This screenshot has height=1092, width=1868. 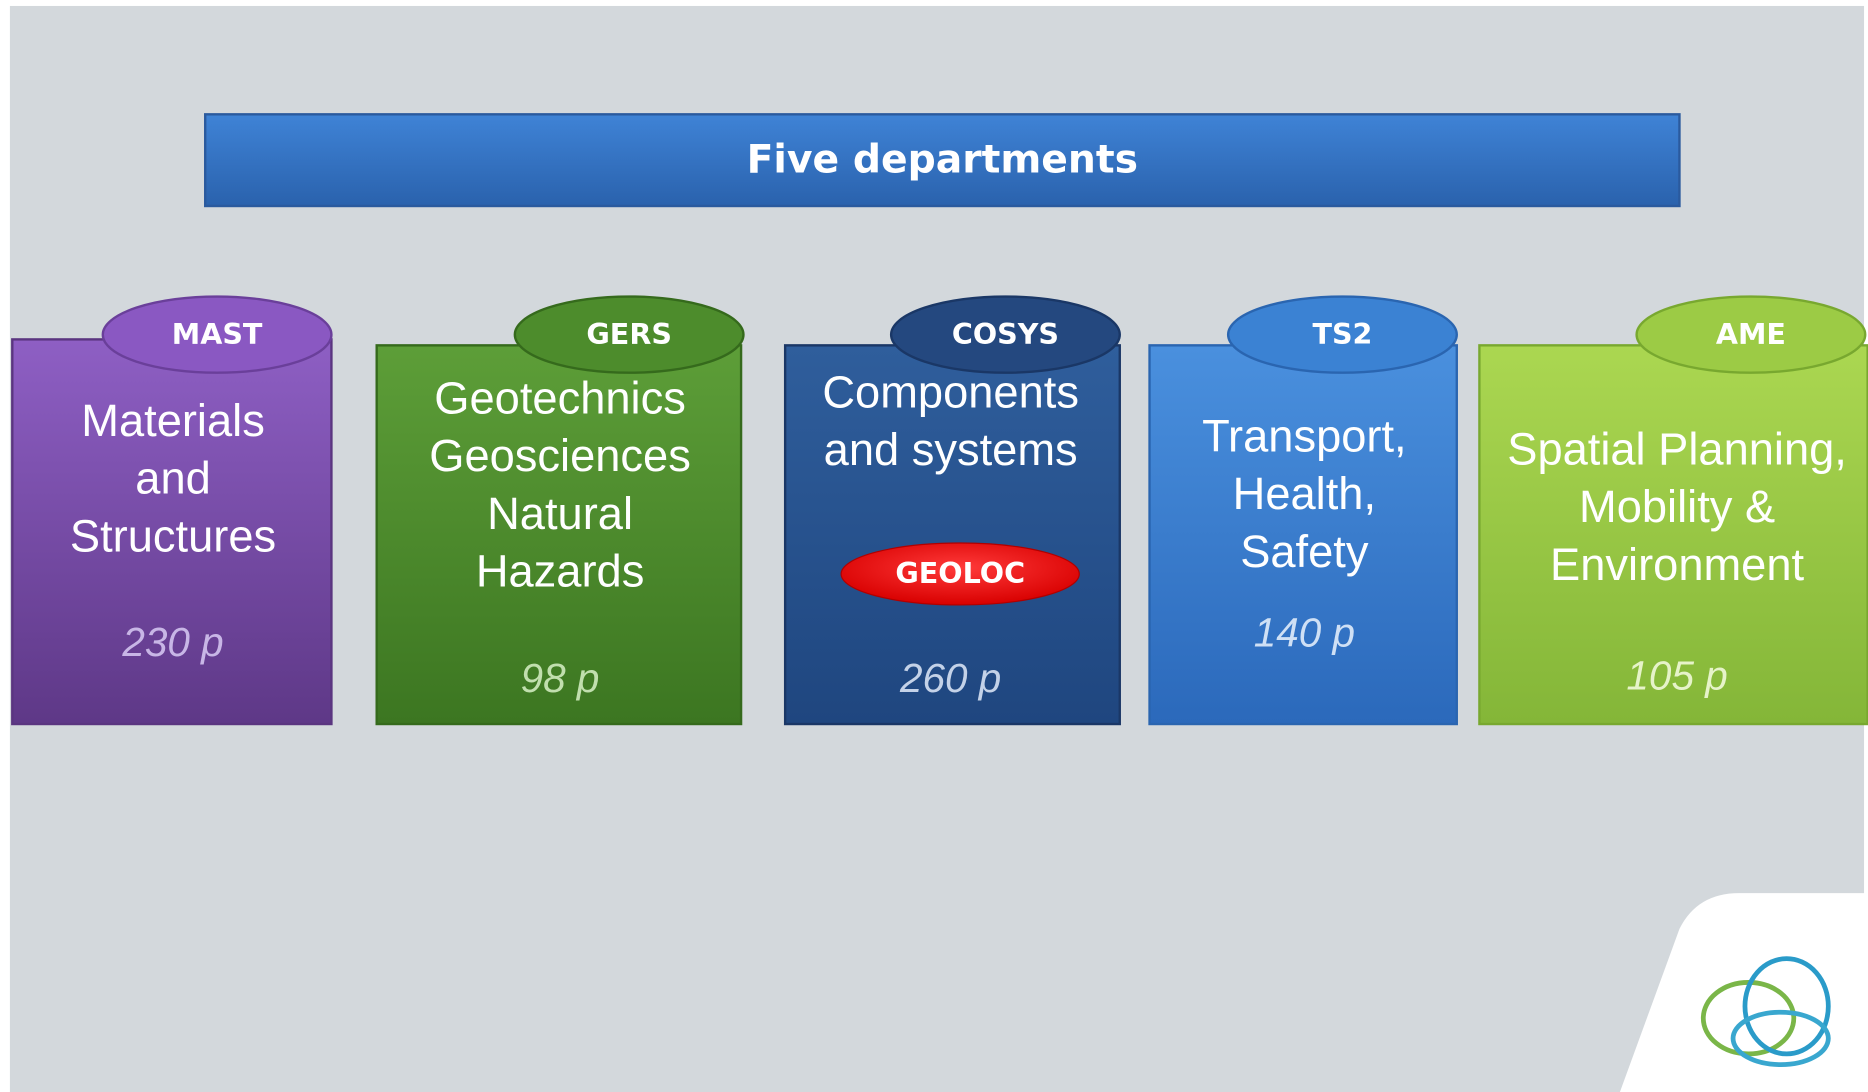 What do you see at coordinates (560, 397) in the screenshot?
I see `department-name: Geotechnics` at bounding box center [560, 397].